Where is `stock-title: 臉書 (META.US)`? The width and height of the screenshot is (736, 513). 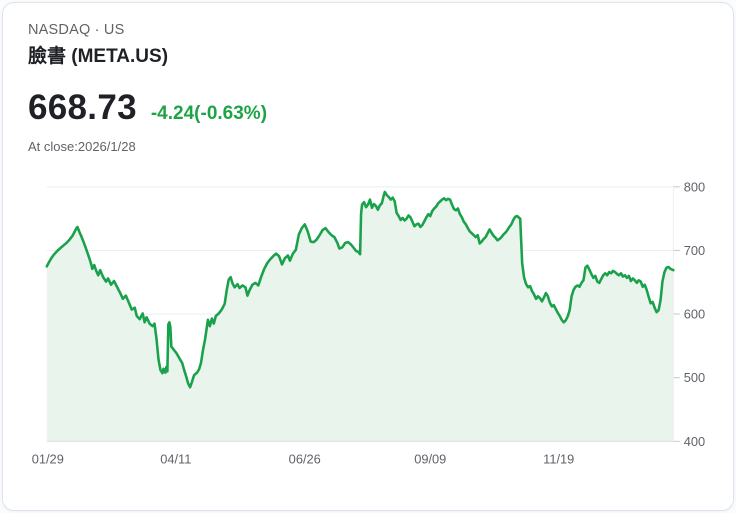 stock-title: 臉書 (META.US) is located at coordinates (98, 56).